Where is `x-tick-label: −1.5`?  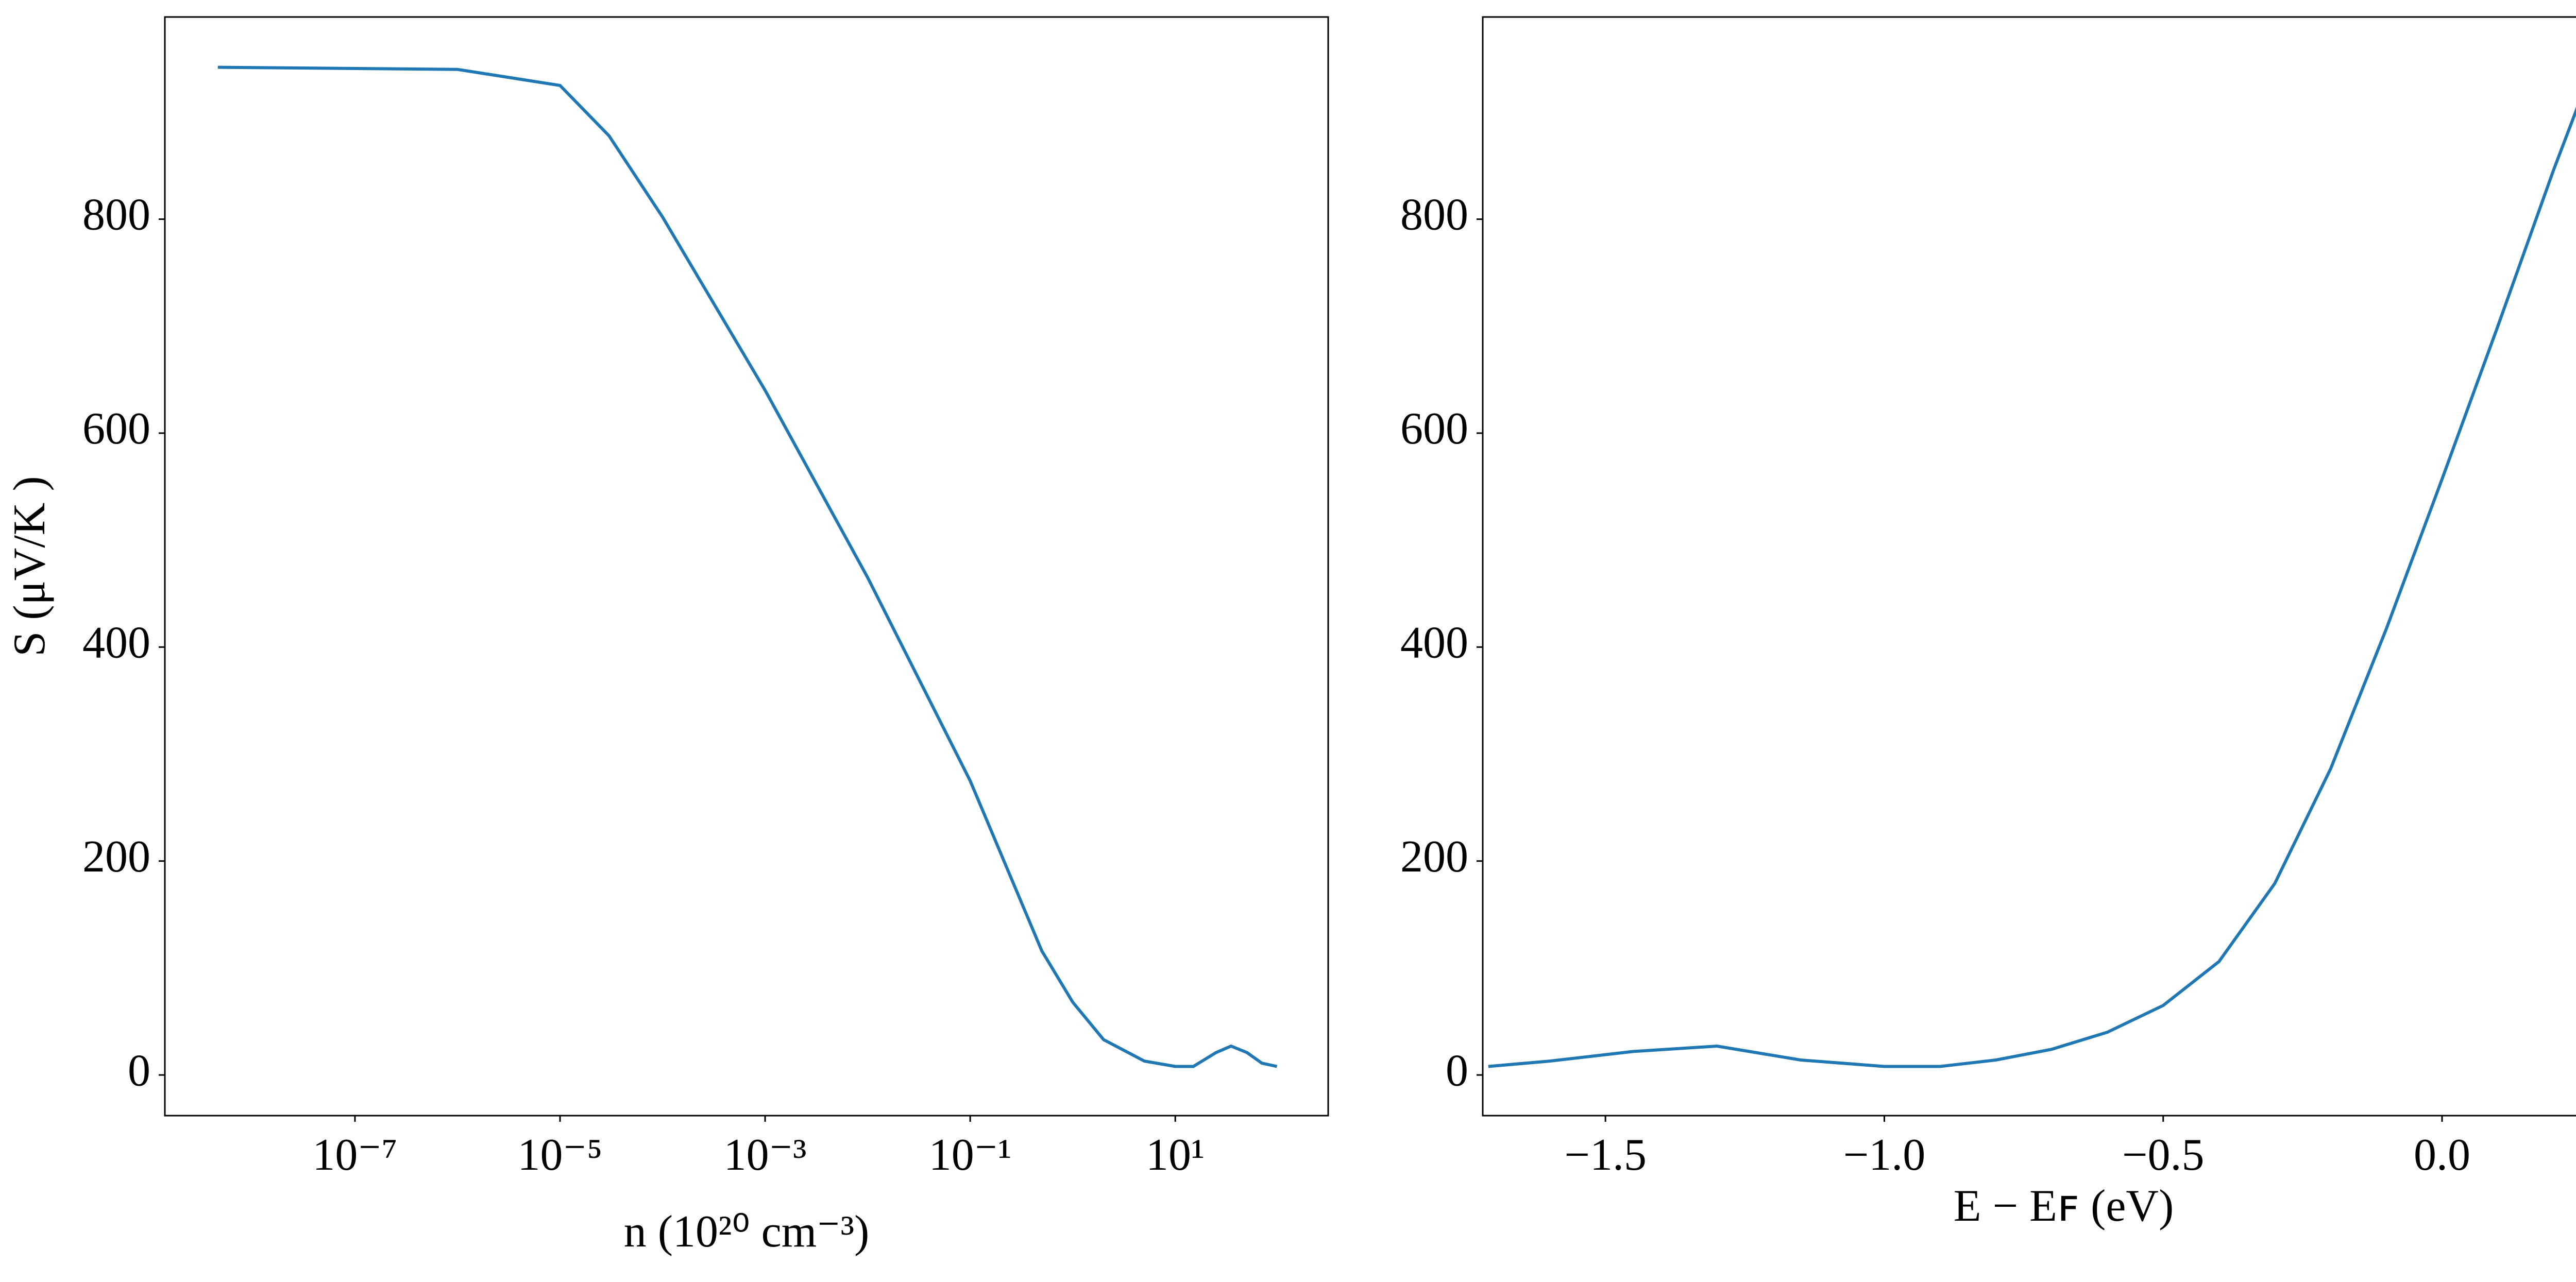
x-tick-label: −1.5 is located at coordinates (1605, 1155).